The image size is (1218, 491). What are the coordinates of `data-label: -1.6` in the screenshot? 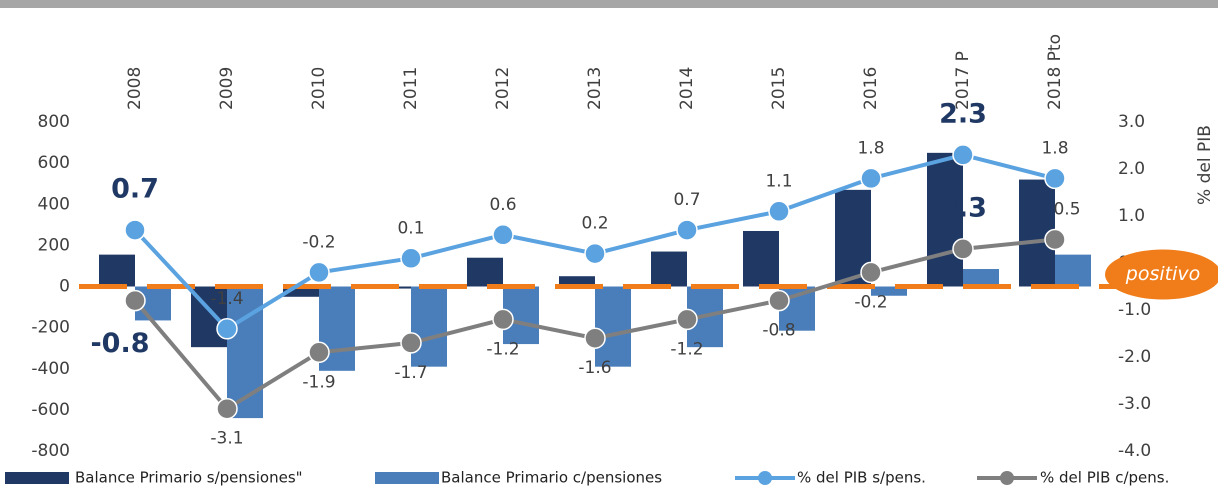 It's located at (594, 368).